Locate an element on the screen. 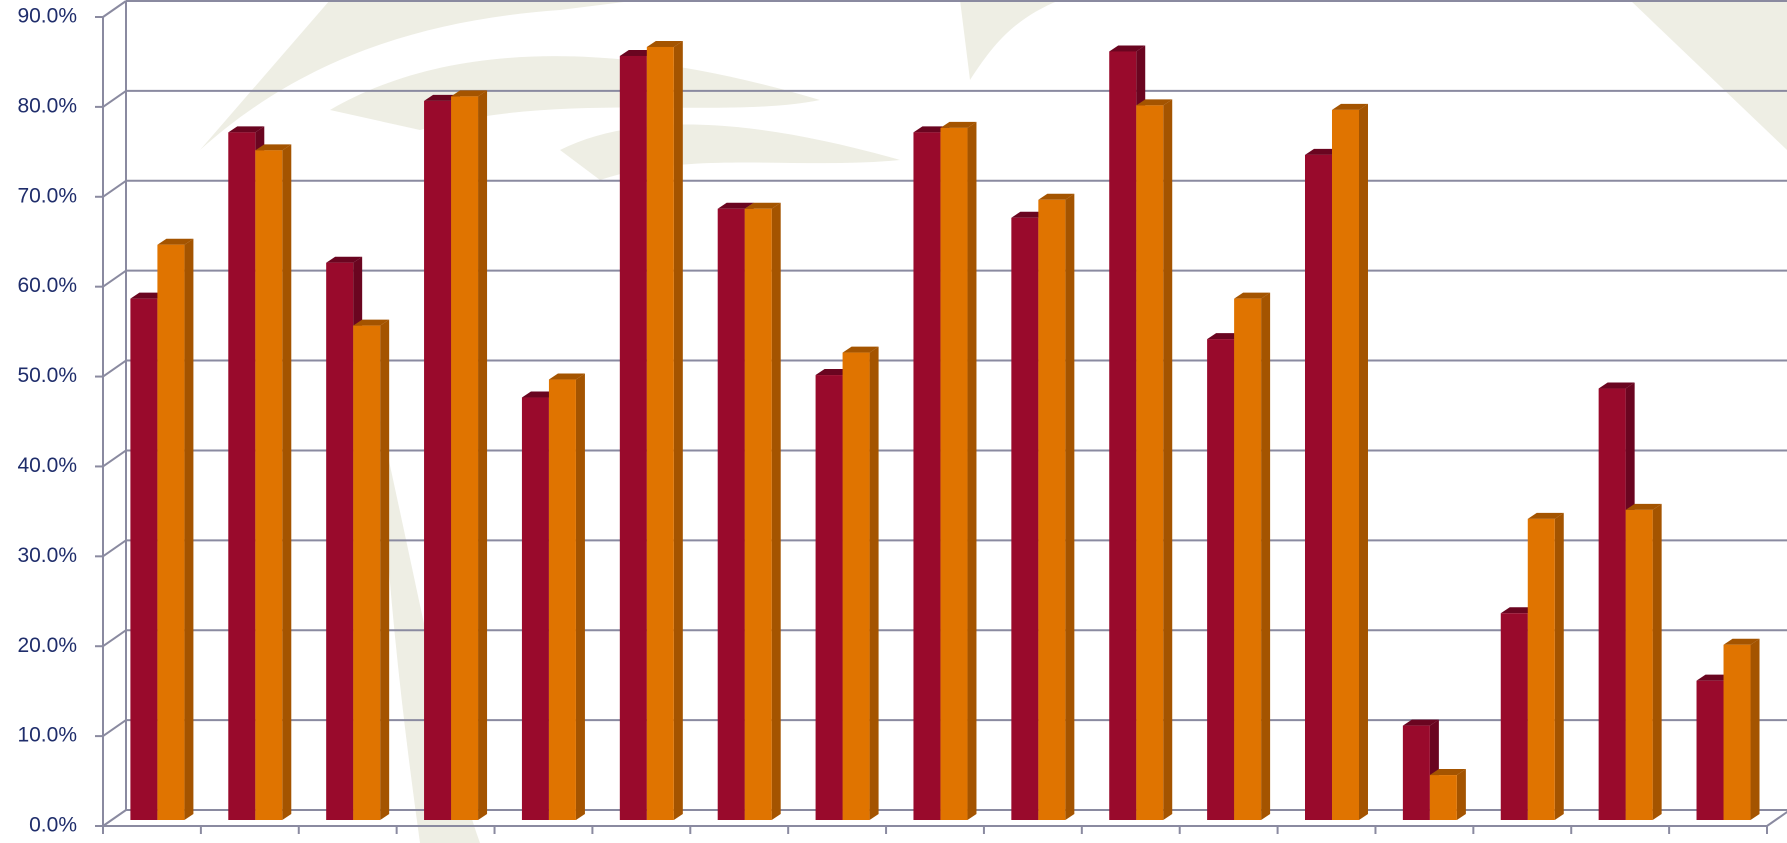 The width and height of the screenshot is (1787, 843). y-tick-label: 20.0% is located at coordinates (47, 645).